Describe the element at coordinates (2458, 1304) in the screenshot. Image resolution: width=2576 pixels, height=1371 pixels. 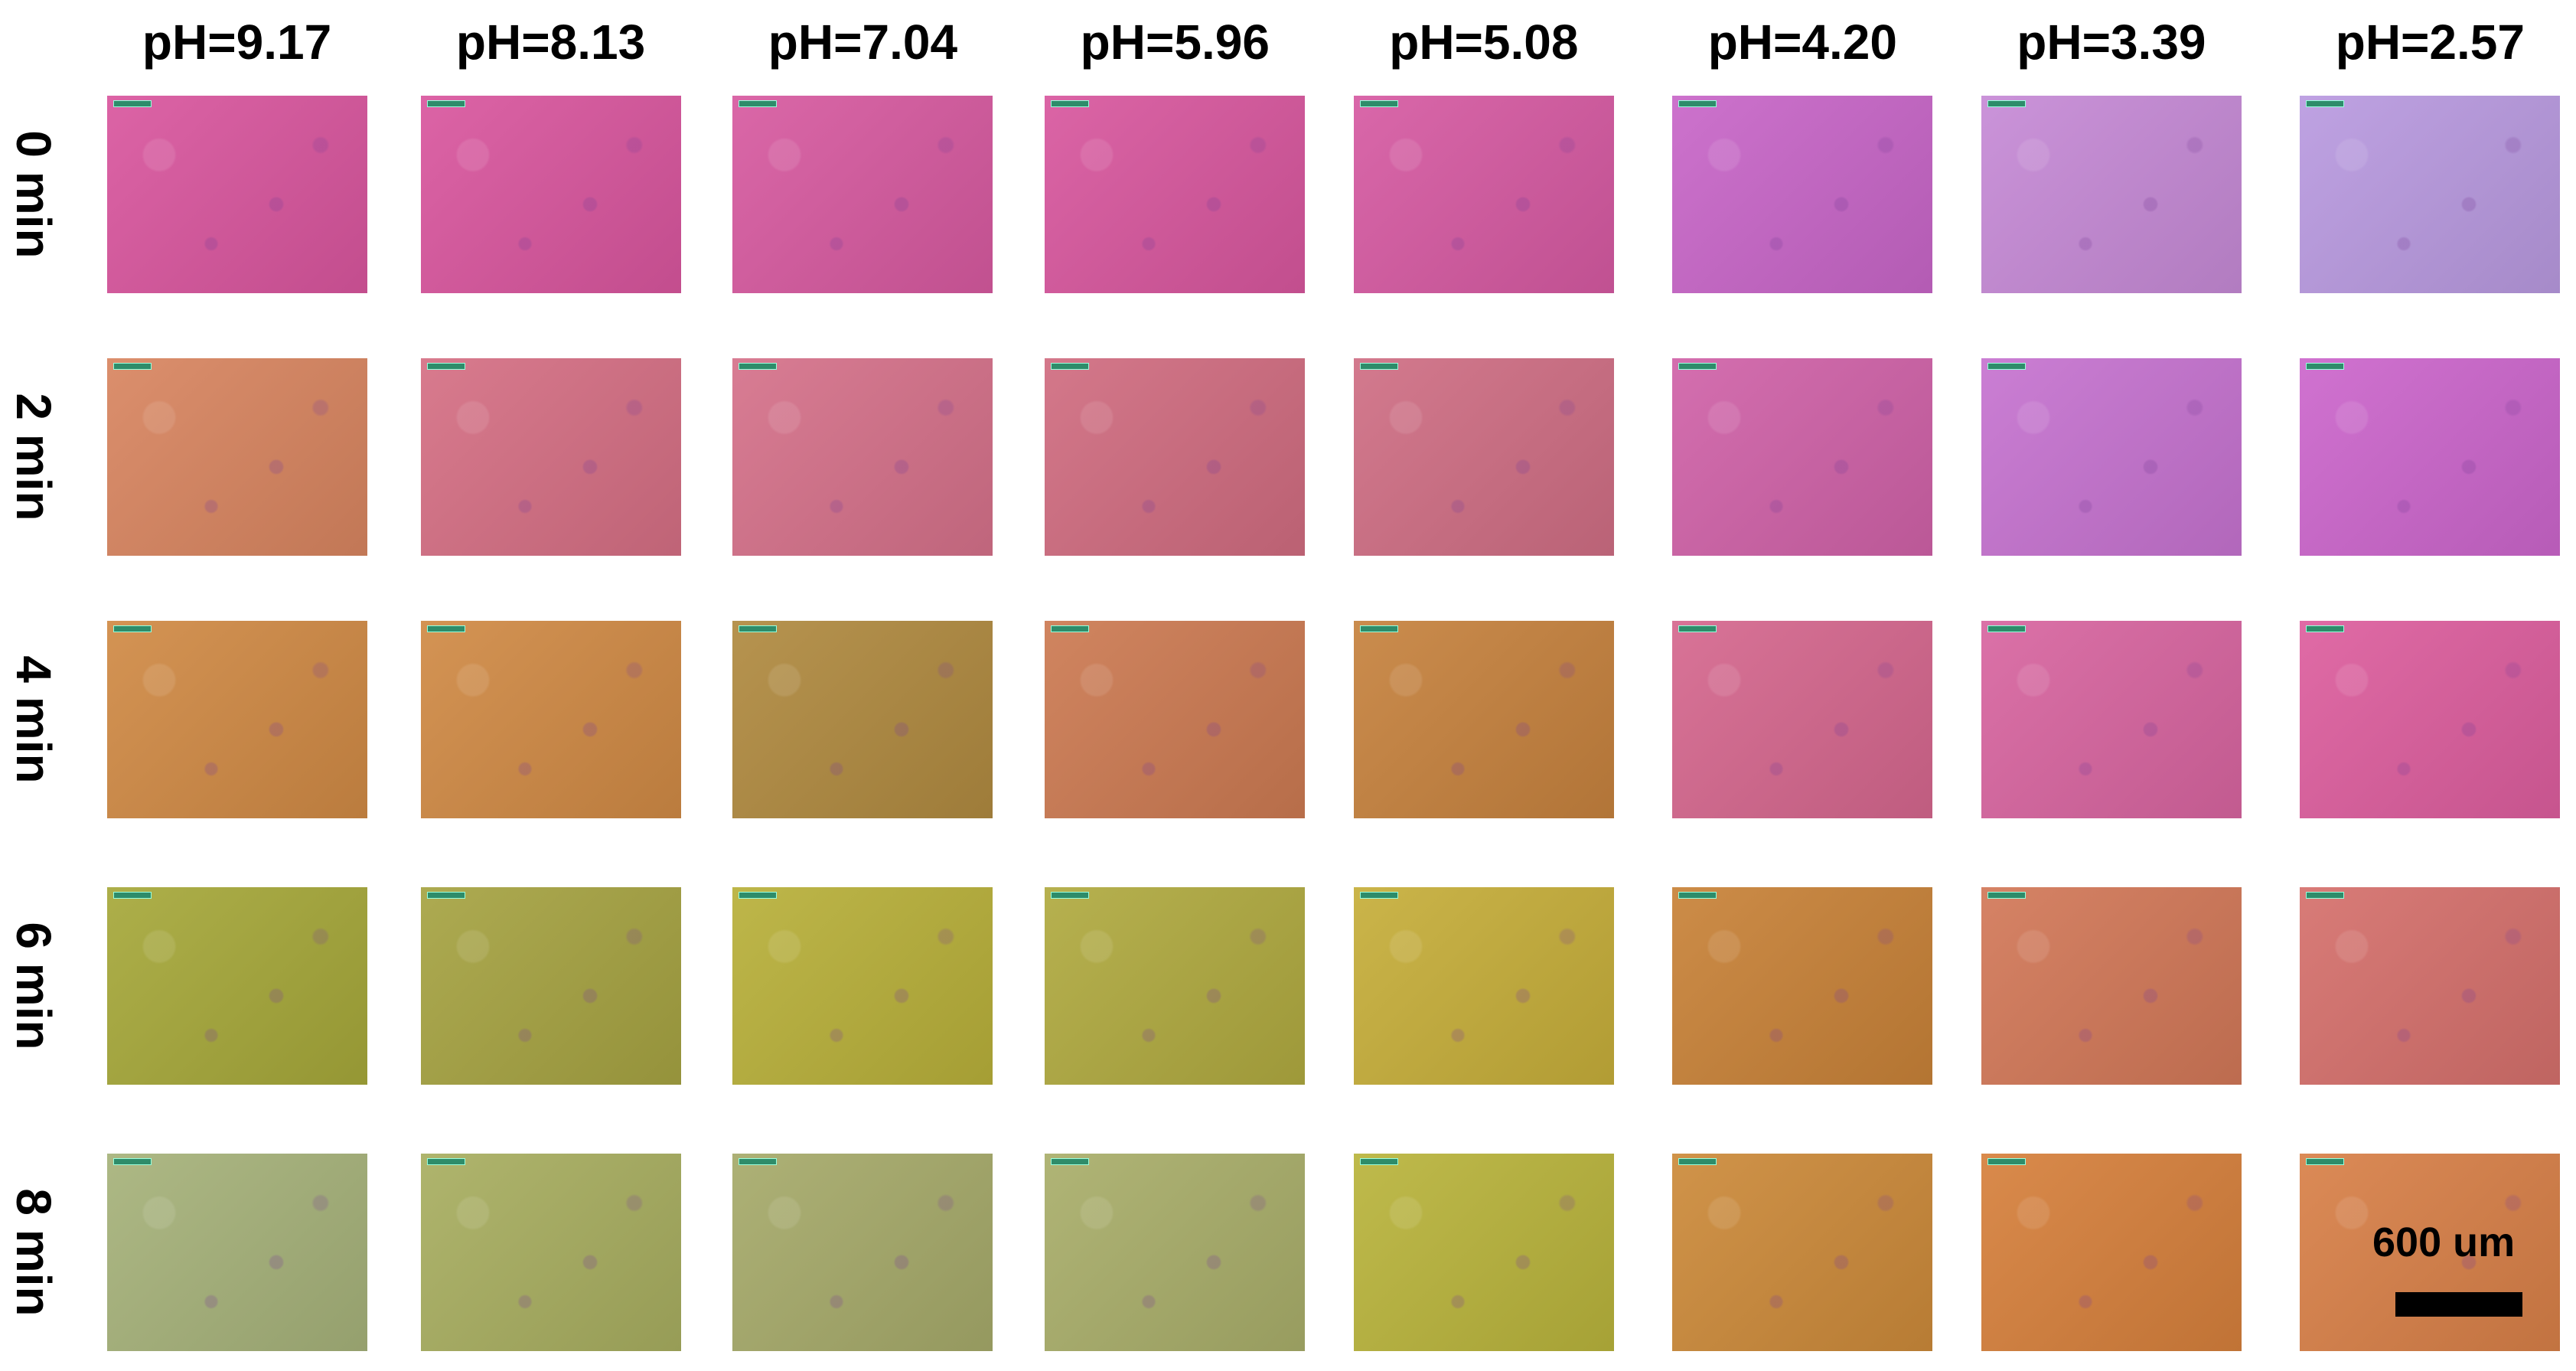
I see `scale-bar` at that location.